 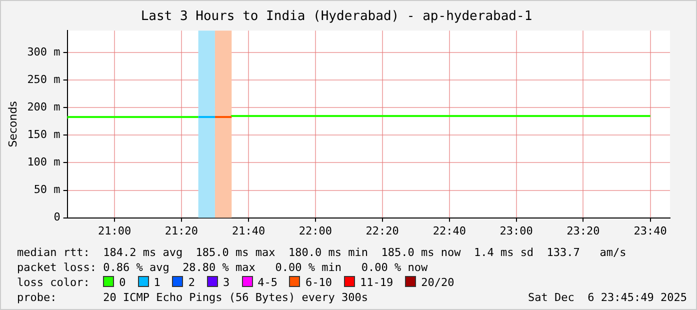 What do you see at coordinates (268, 282) in the screenshot?
I see `legend-label: 4-5` at bounding box center [268, 282].